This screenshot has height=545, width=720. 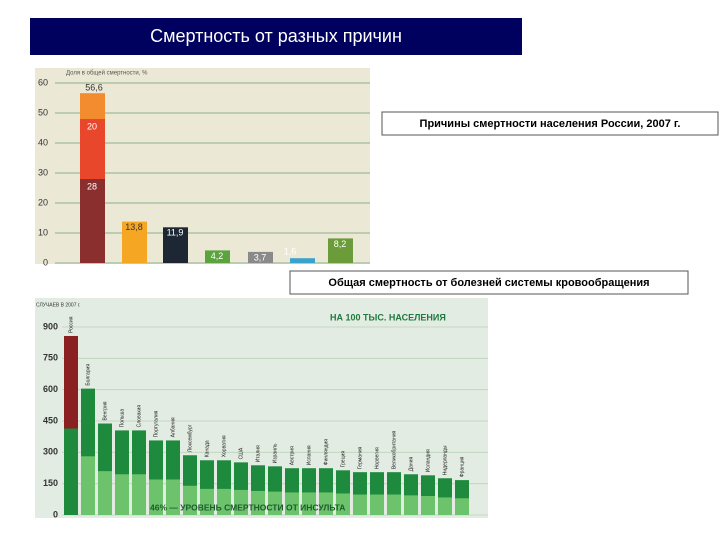 I want to click on category-label: Россия, so click(x=71, y=324).